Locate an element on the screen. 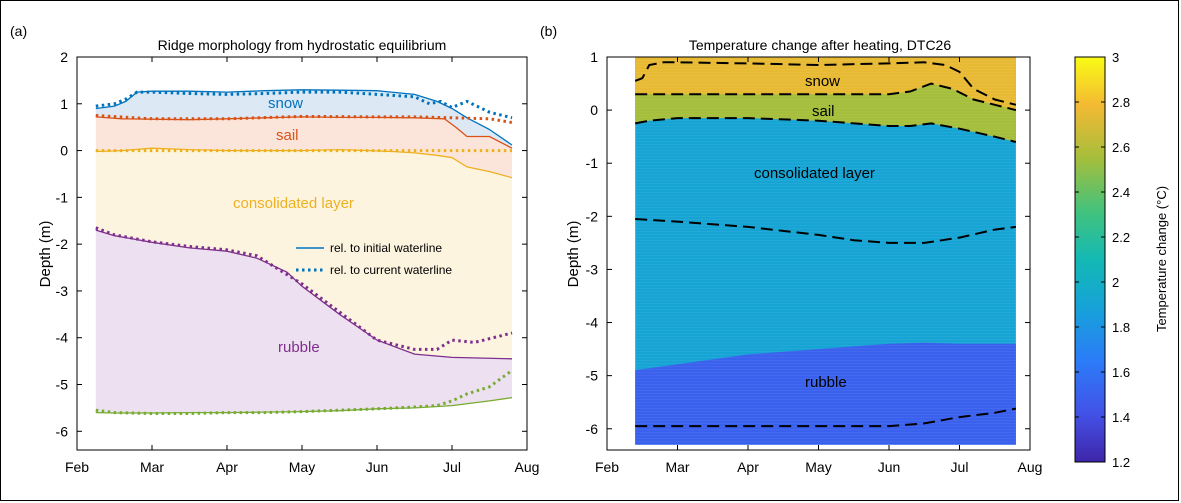  colorbar-tick-label: 1.8 is located at coordinates (1121, 327).